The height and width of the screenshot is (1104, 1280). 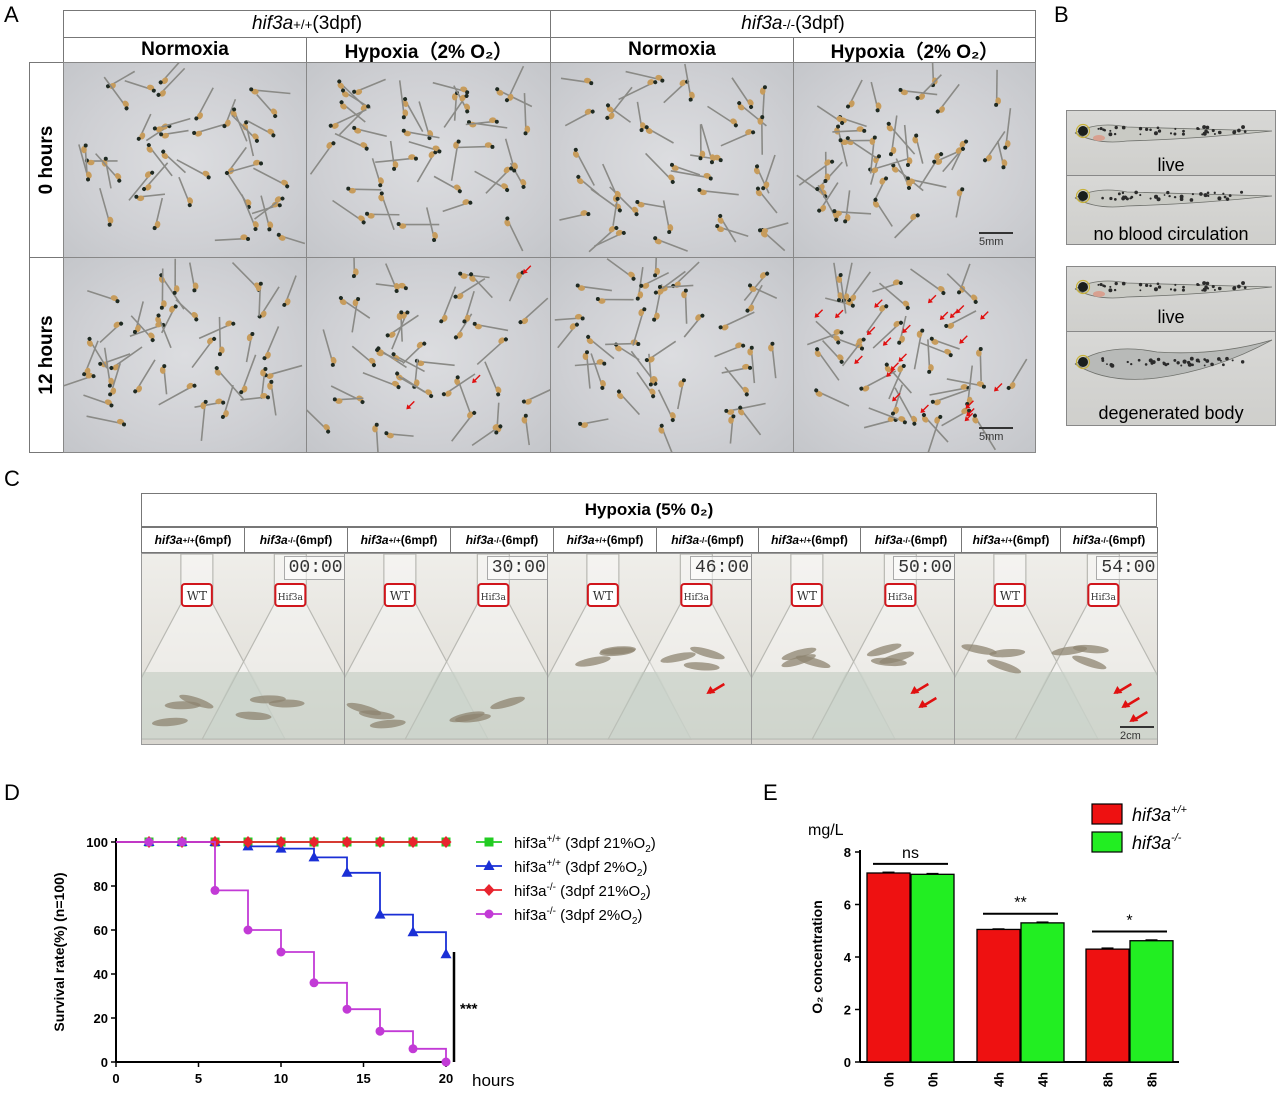 I want to click on y-tick-label: 6, so click(x=847, y=905).